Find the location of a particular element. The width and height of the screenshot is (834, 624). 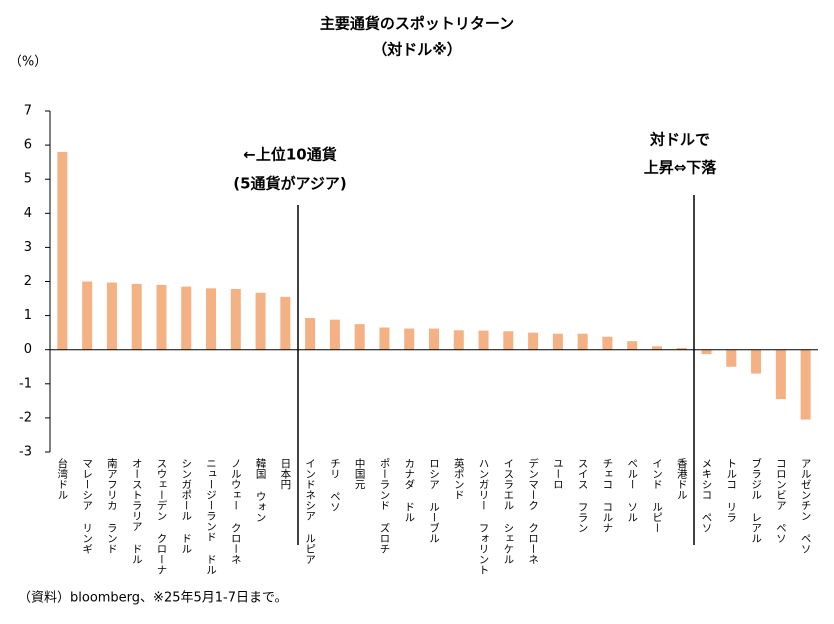

x-tick-label: シンガポール ドル is located at coordinates (186, 506).